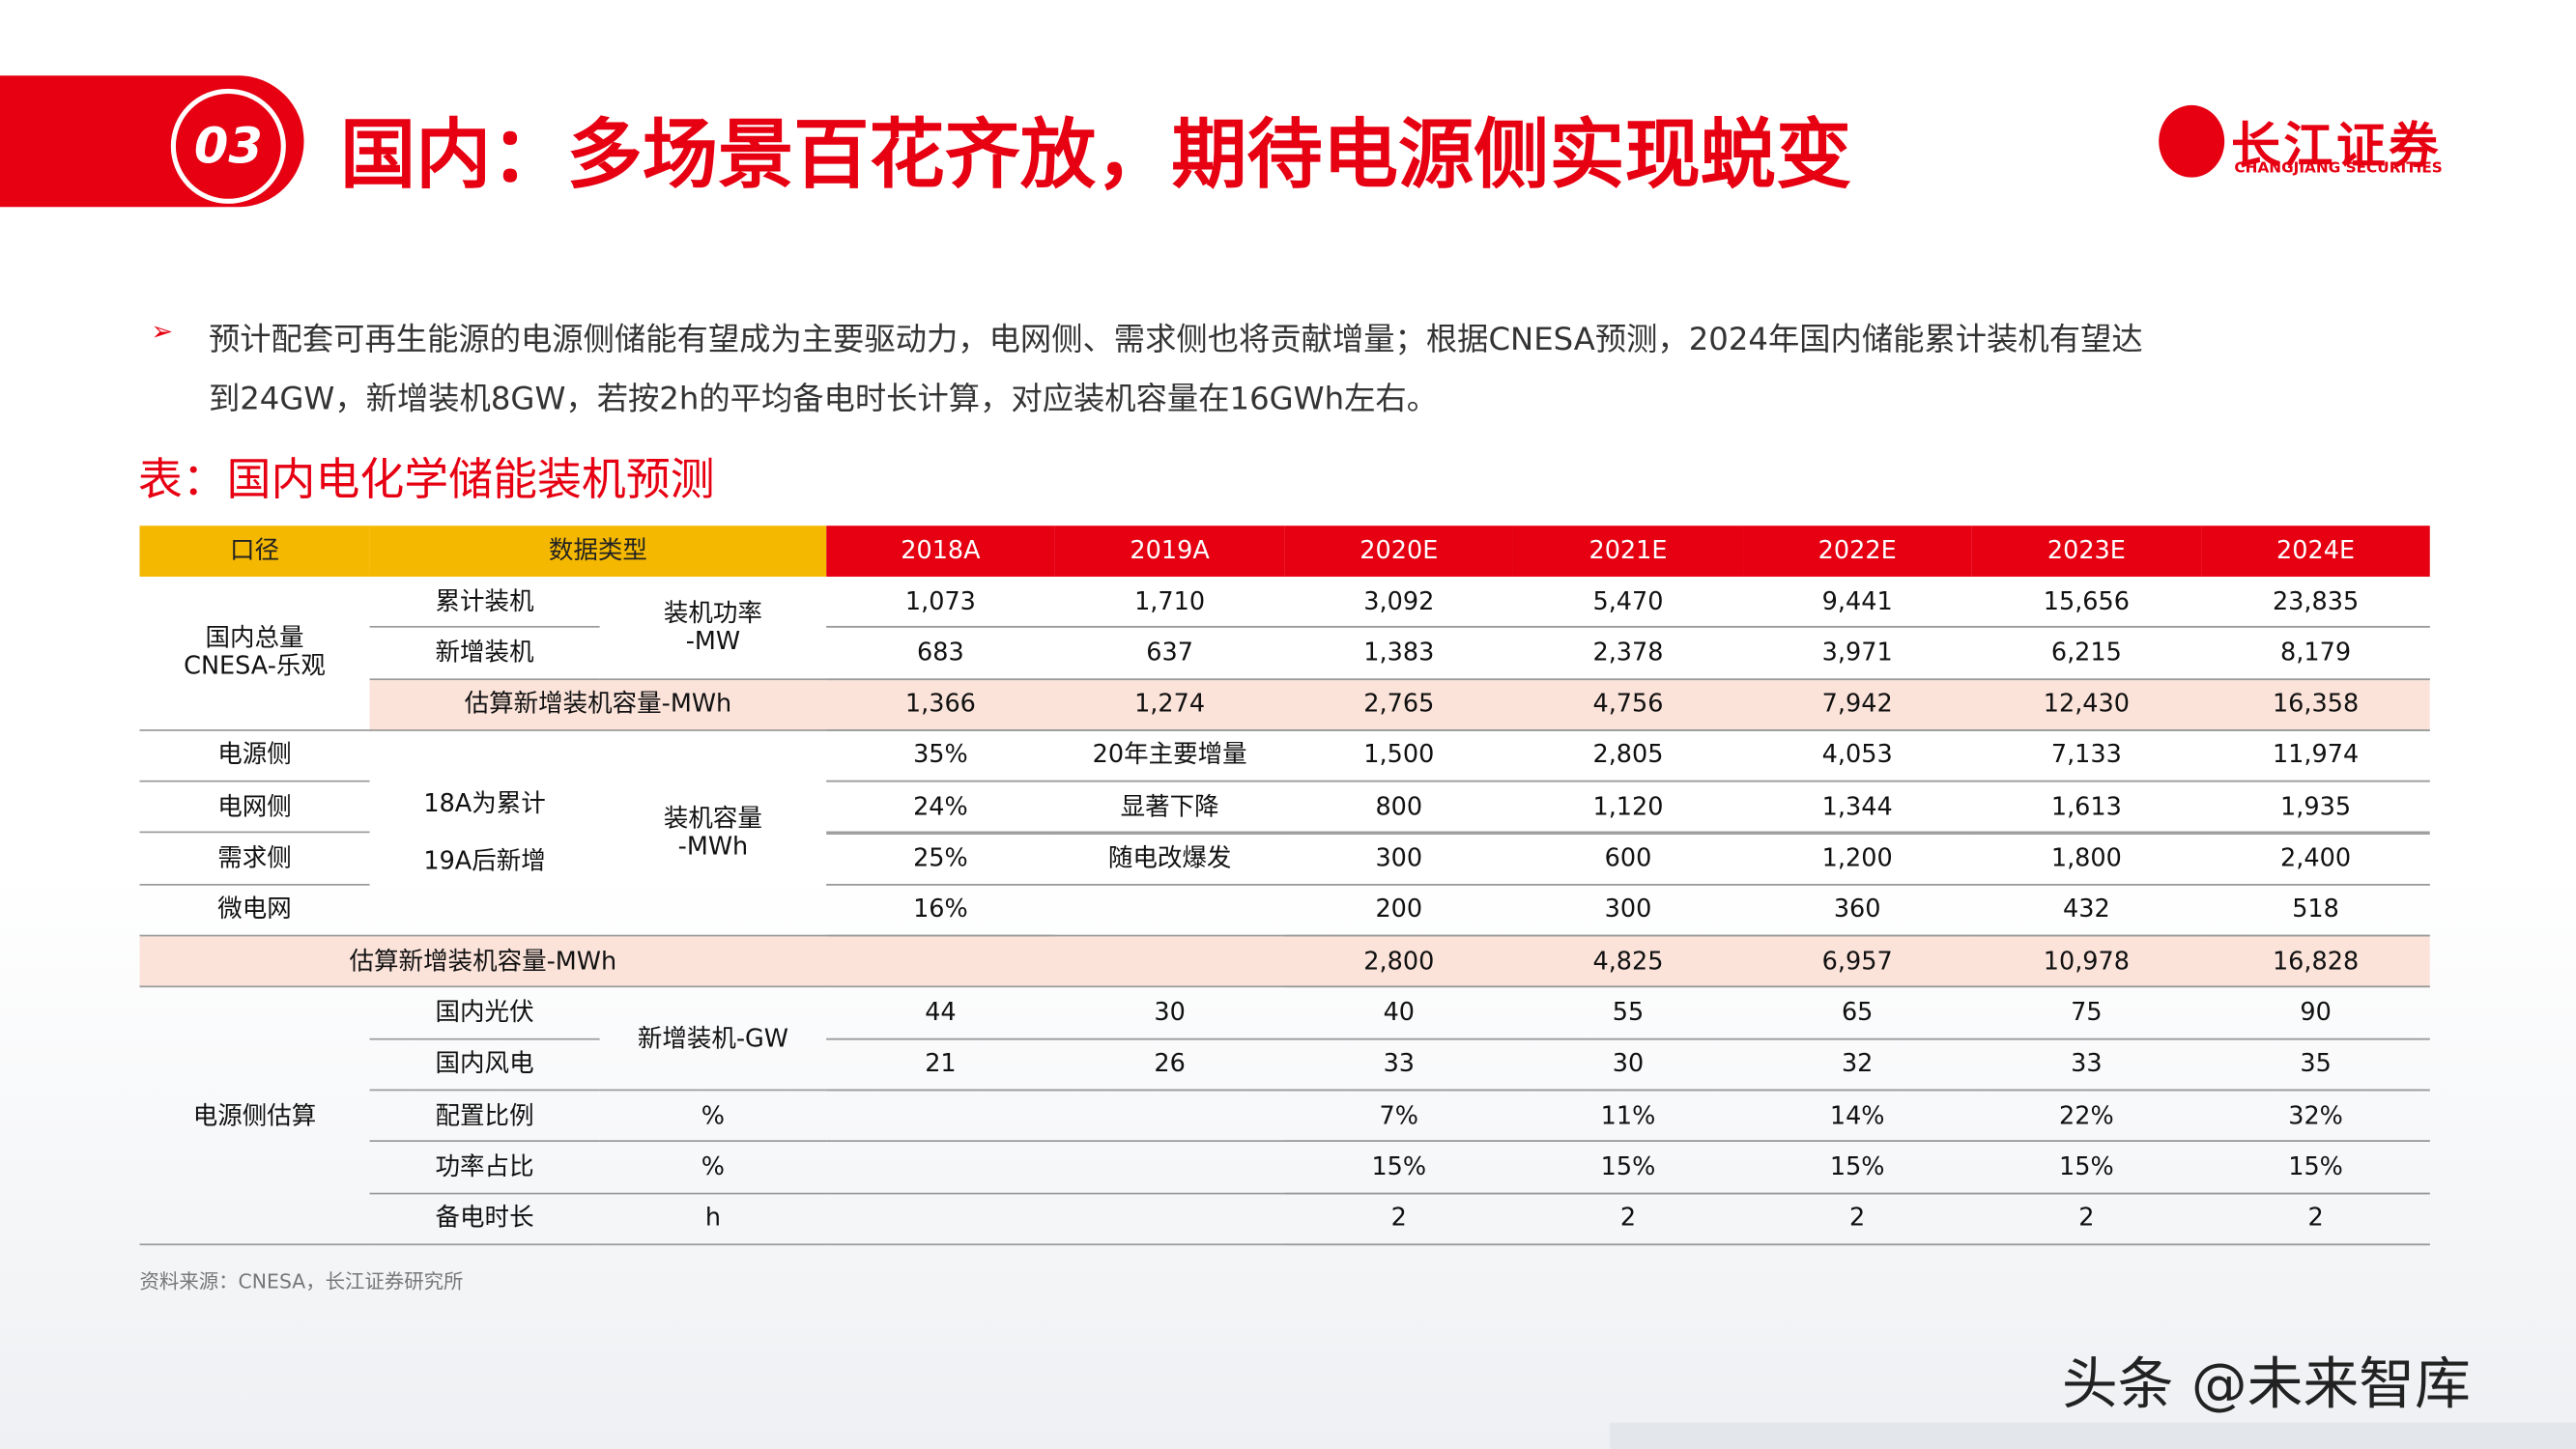  What do you see at coordinates (1628, 705) in the screenshot?
I see `table-cell: 4,756` at bounding box center [1628, 705].